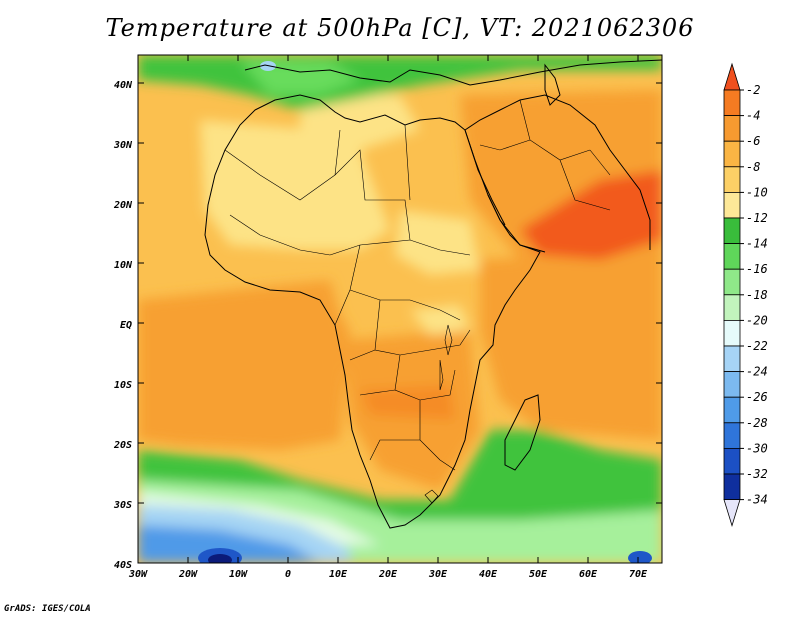 This screenshot has width=800, height=618. Describe the element at coordinates (588, 574) in the screenshot. I see `lon-label: 60E` at that location.